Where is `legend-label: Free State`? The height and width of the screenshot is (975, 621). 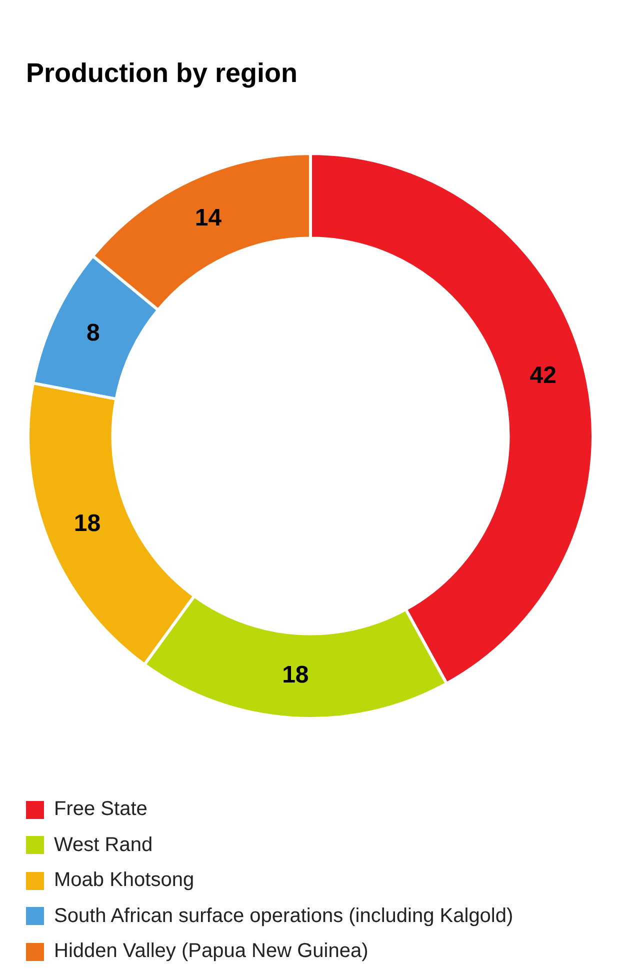
legend-label: Free State is located at coordinates (101, 810).